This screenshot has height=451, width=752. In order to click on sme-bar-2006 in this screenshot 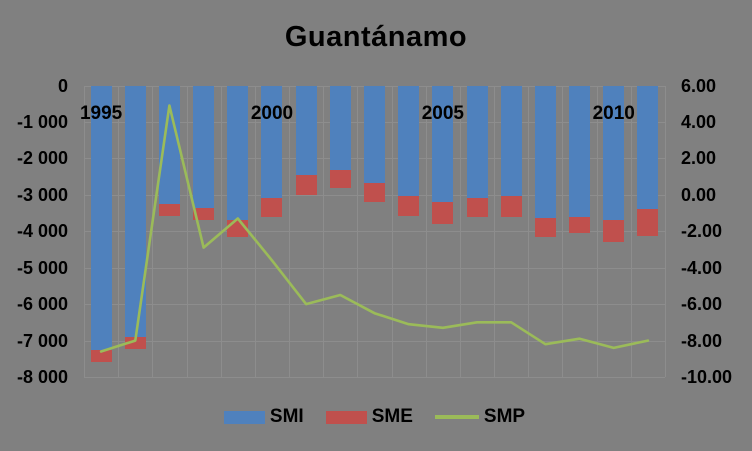, I will do `click(477, 208)`.